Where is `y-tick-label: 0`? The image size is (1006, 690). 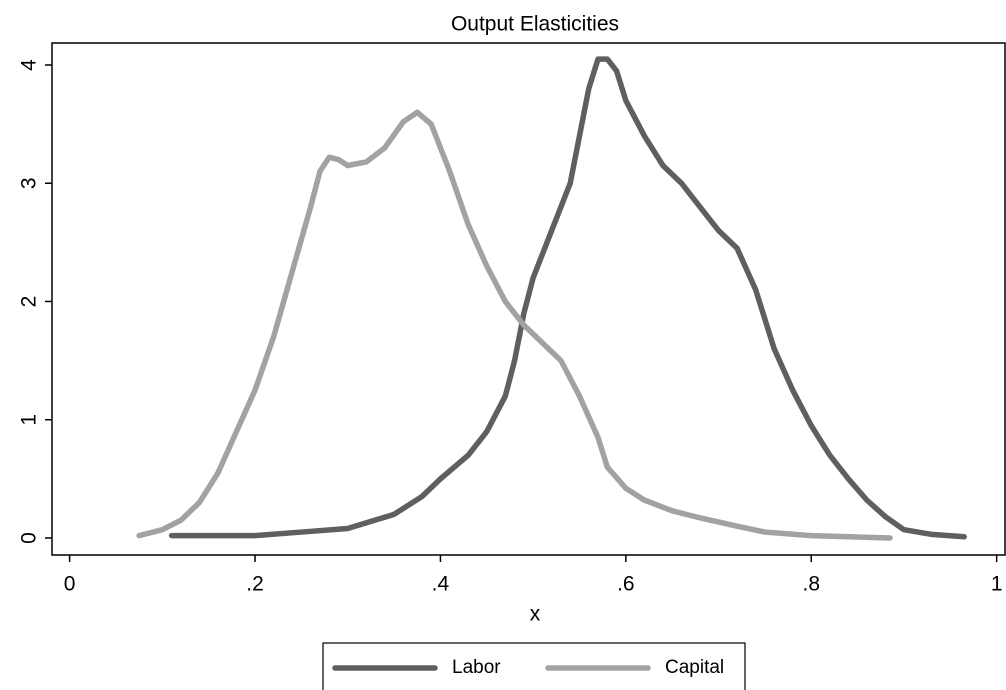 y-tick-label: 0 is located at coordinates (29, 538).